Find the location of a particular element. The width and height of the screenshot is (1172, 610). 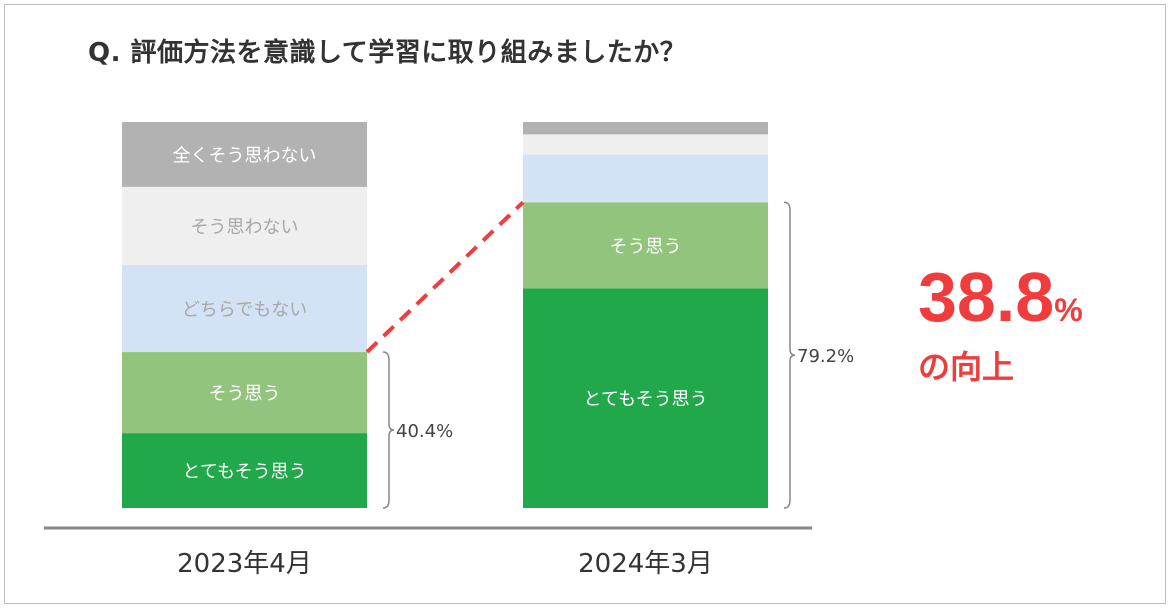

improvement-label: の向上 is located at coordinates (966, 367).